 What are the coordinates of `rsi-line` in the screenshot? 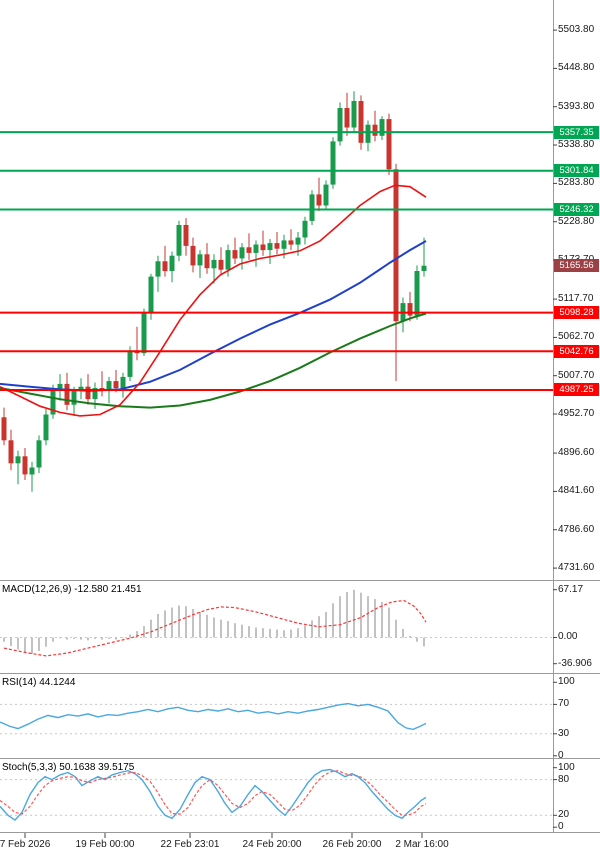 It's located at (213, 716).